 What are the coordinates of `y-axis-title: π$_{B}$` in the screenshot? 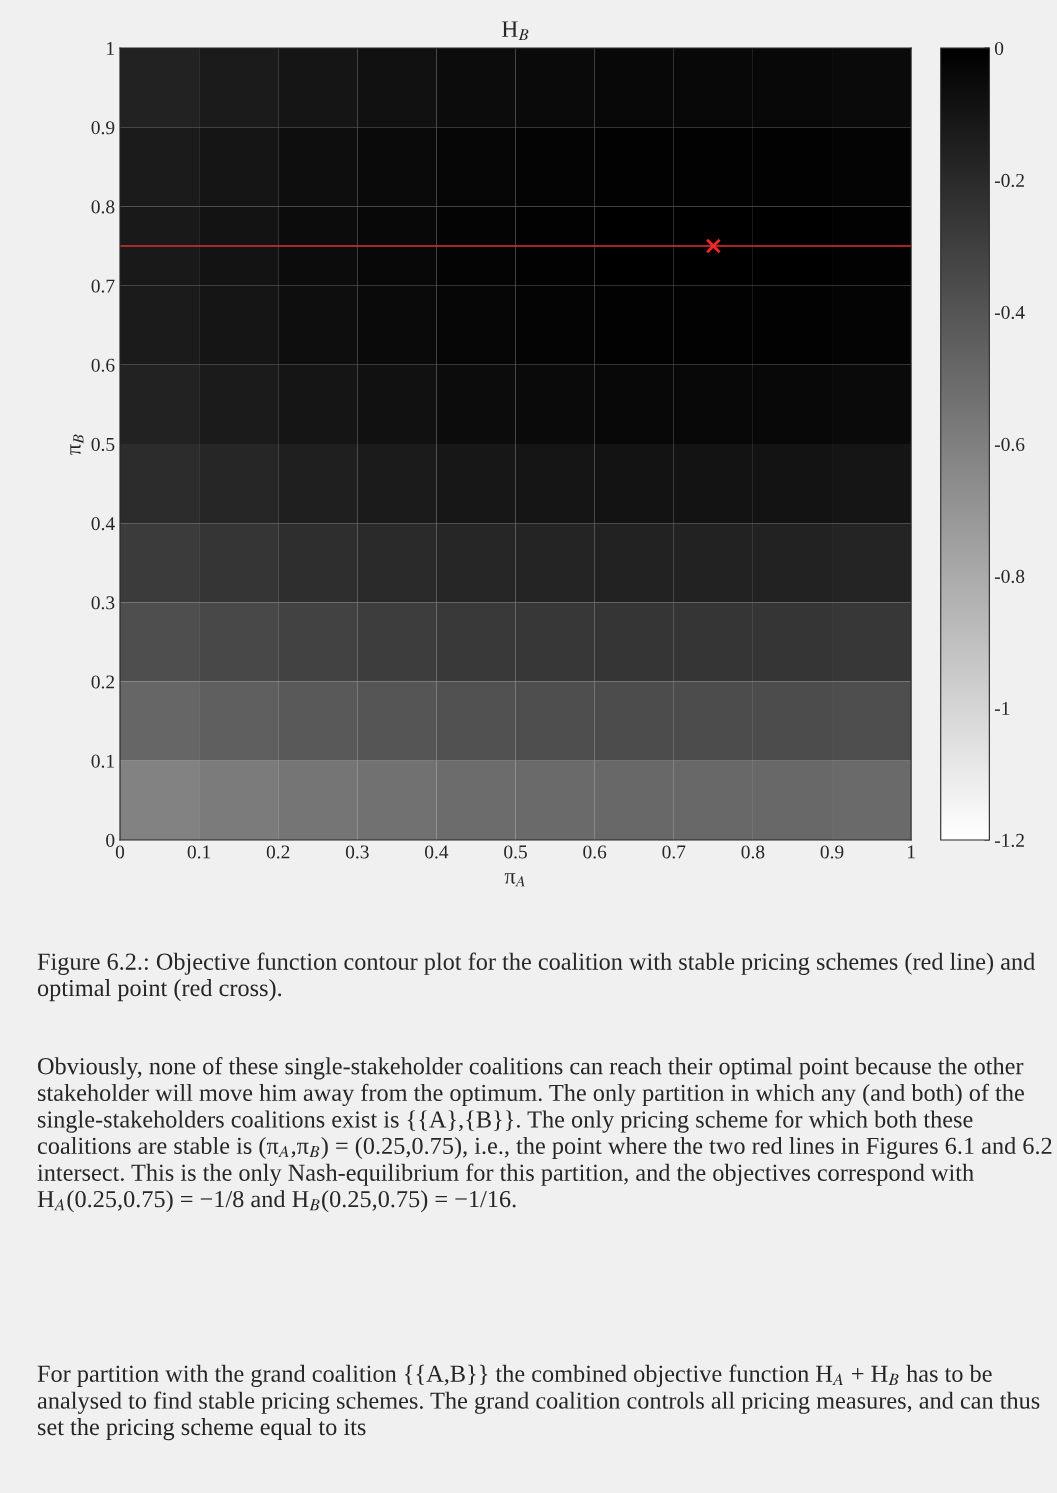 It's located at (77, 444).